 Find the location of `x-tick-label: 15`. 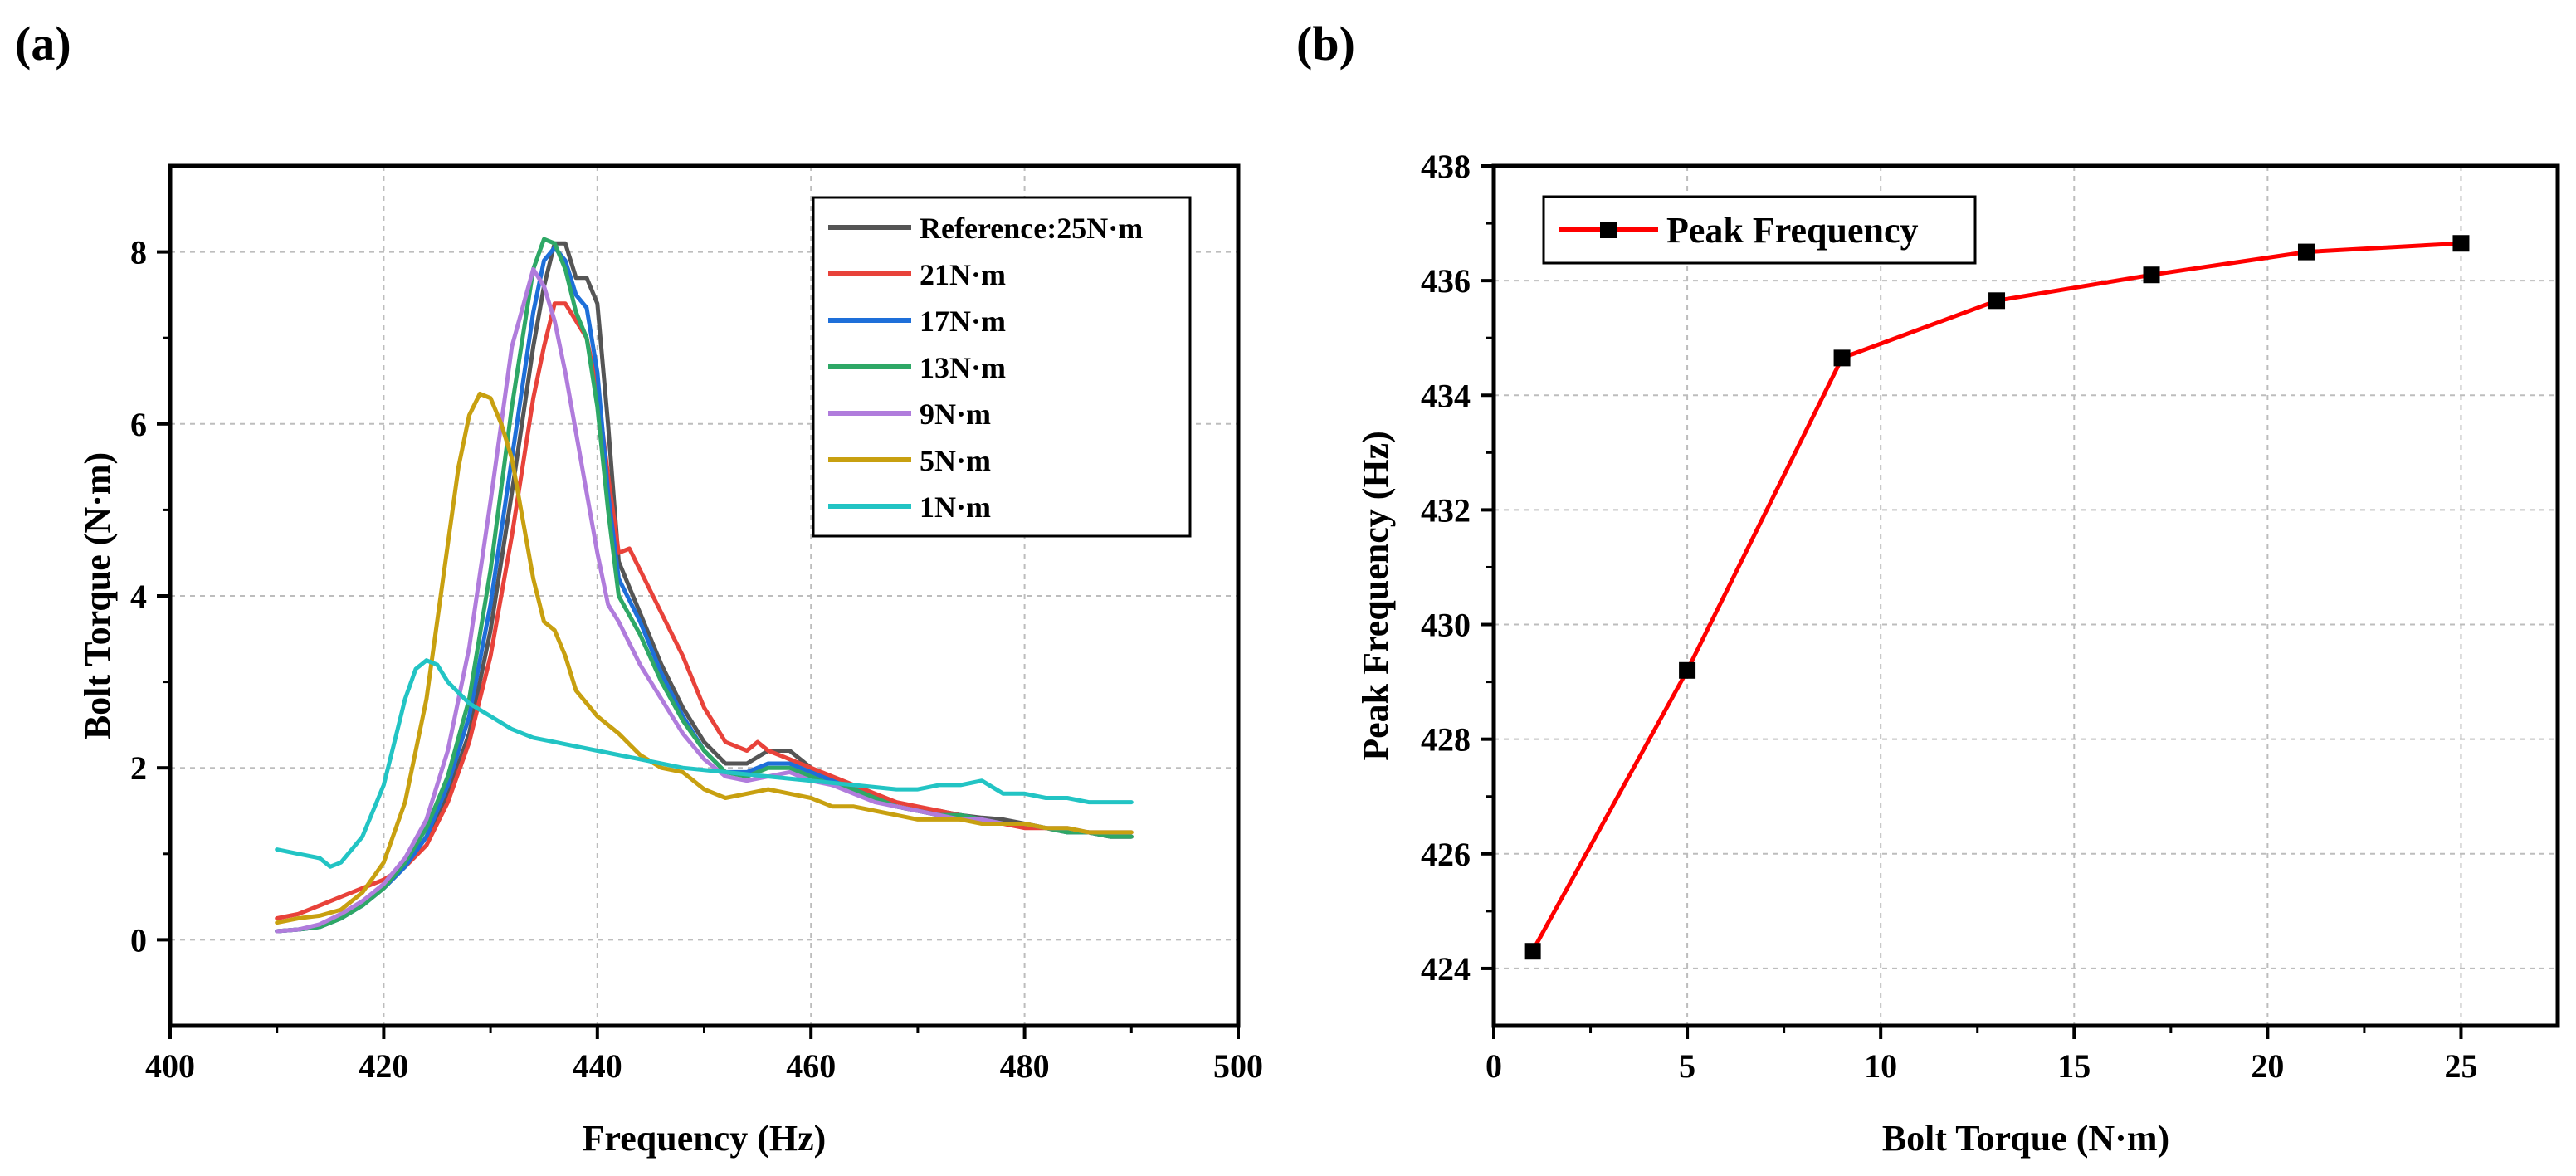

x-tick-label: 15 is located at coordinates (2074, 1066).